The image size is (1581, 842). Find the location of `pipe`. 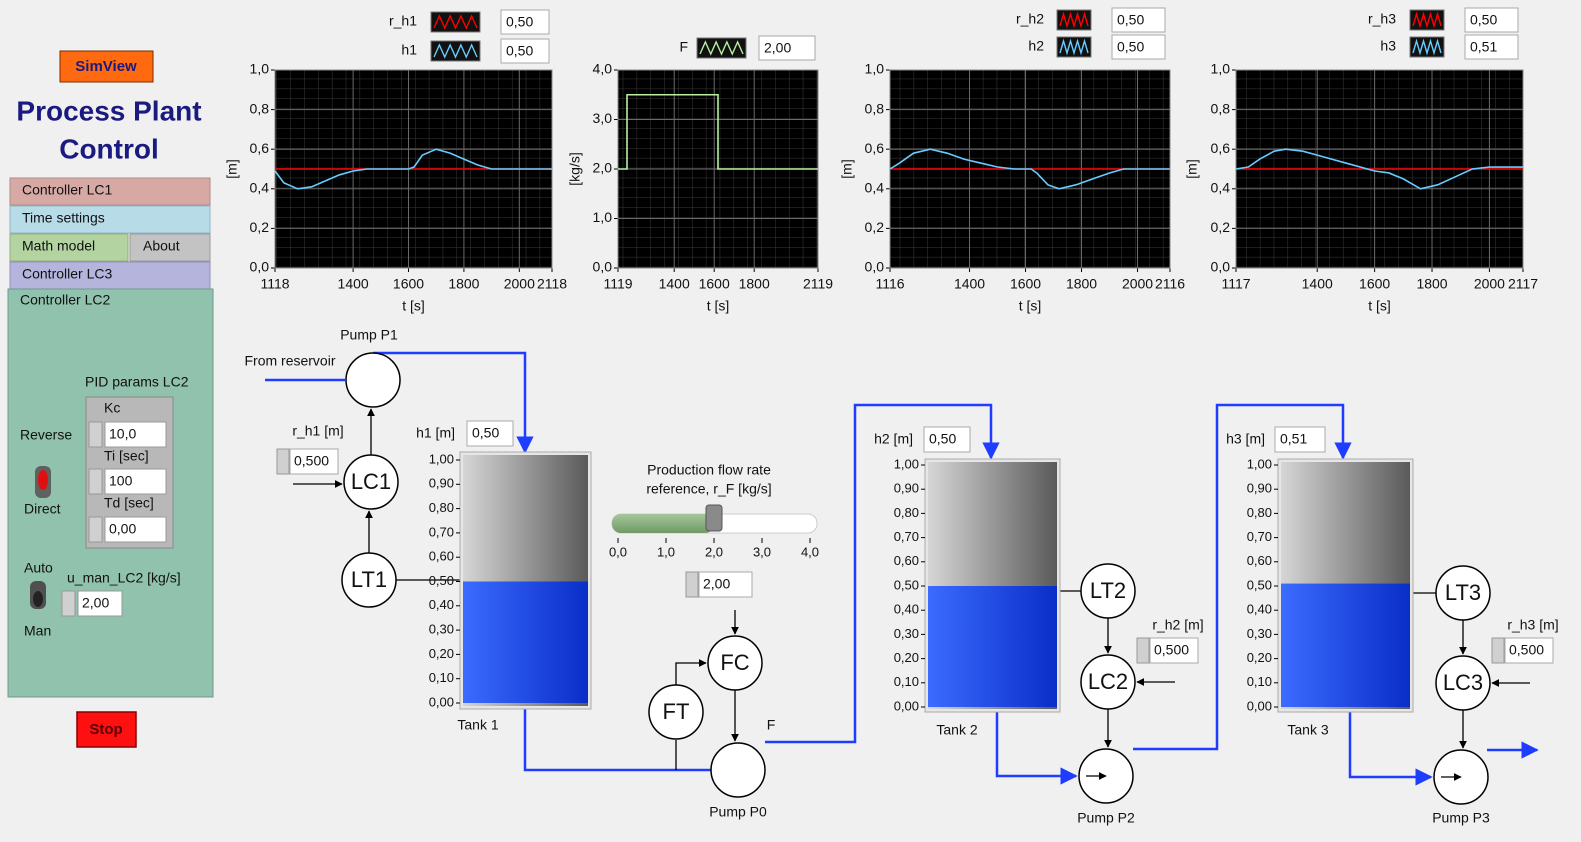

pipe is located at coordinates (1242, 577).